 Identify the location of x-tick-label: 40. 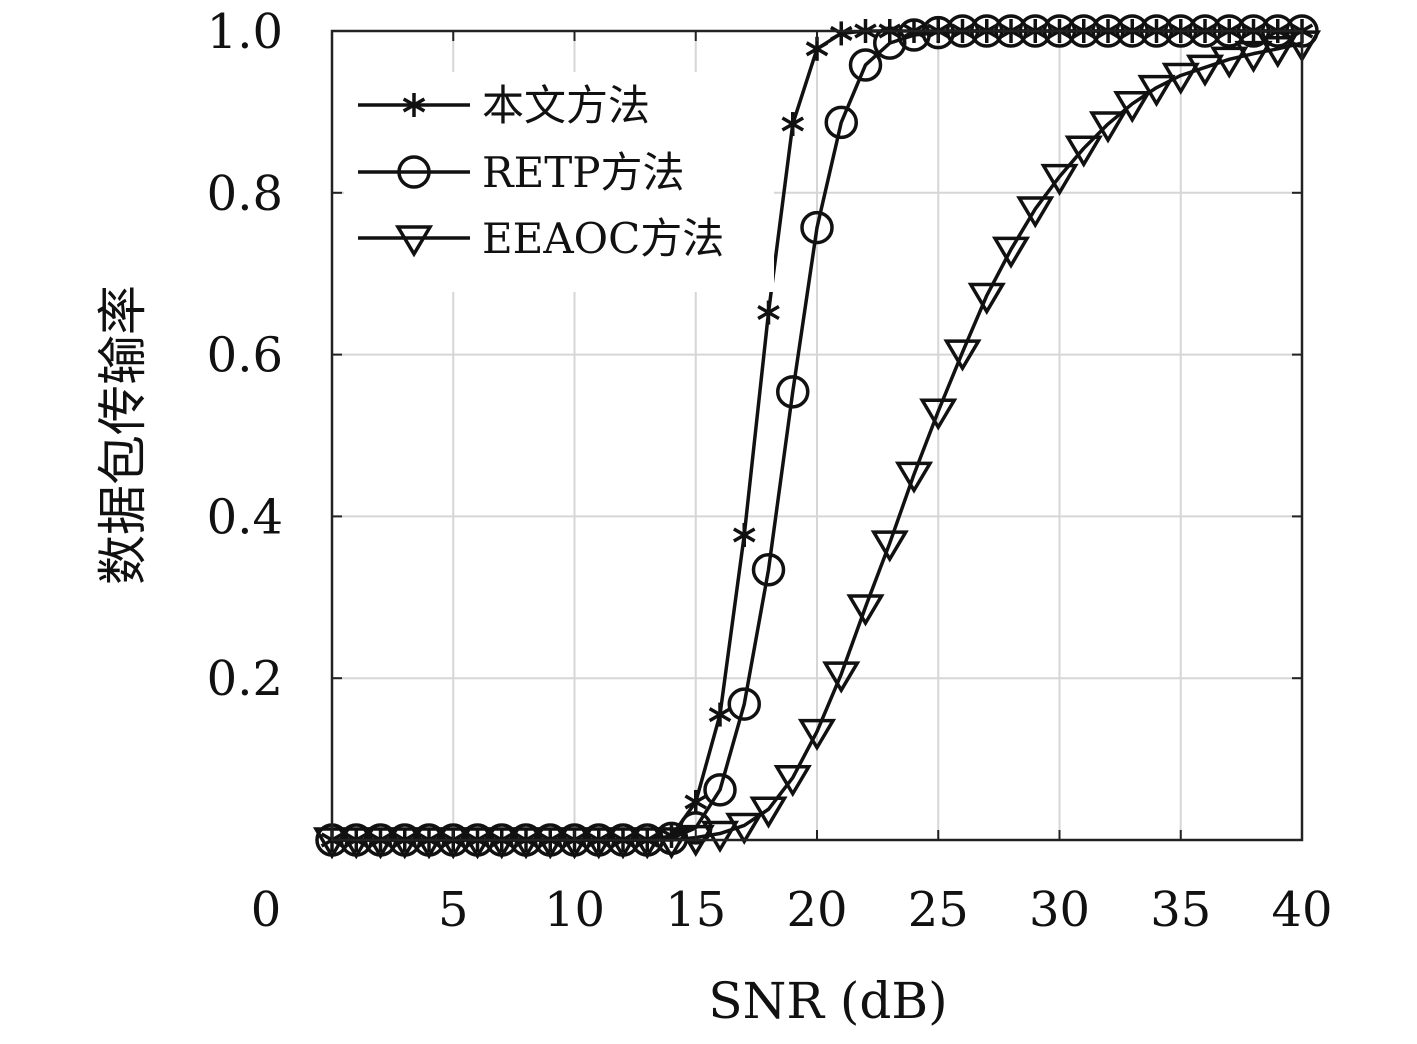
(1301, 910).